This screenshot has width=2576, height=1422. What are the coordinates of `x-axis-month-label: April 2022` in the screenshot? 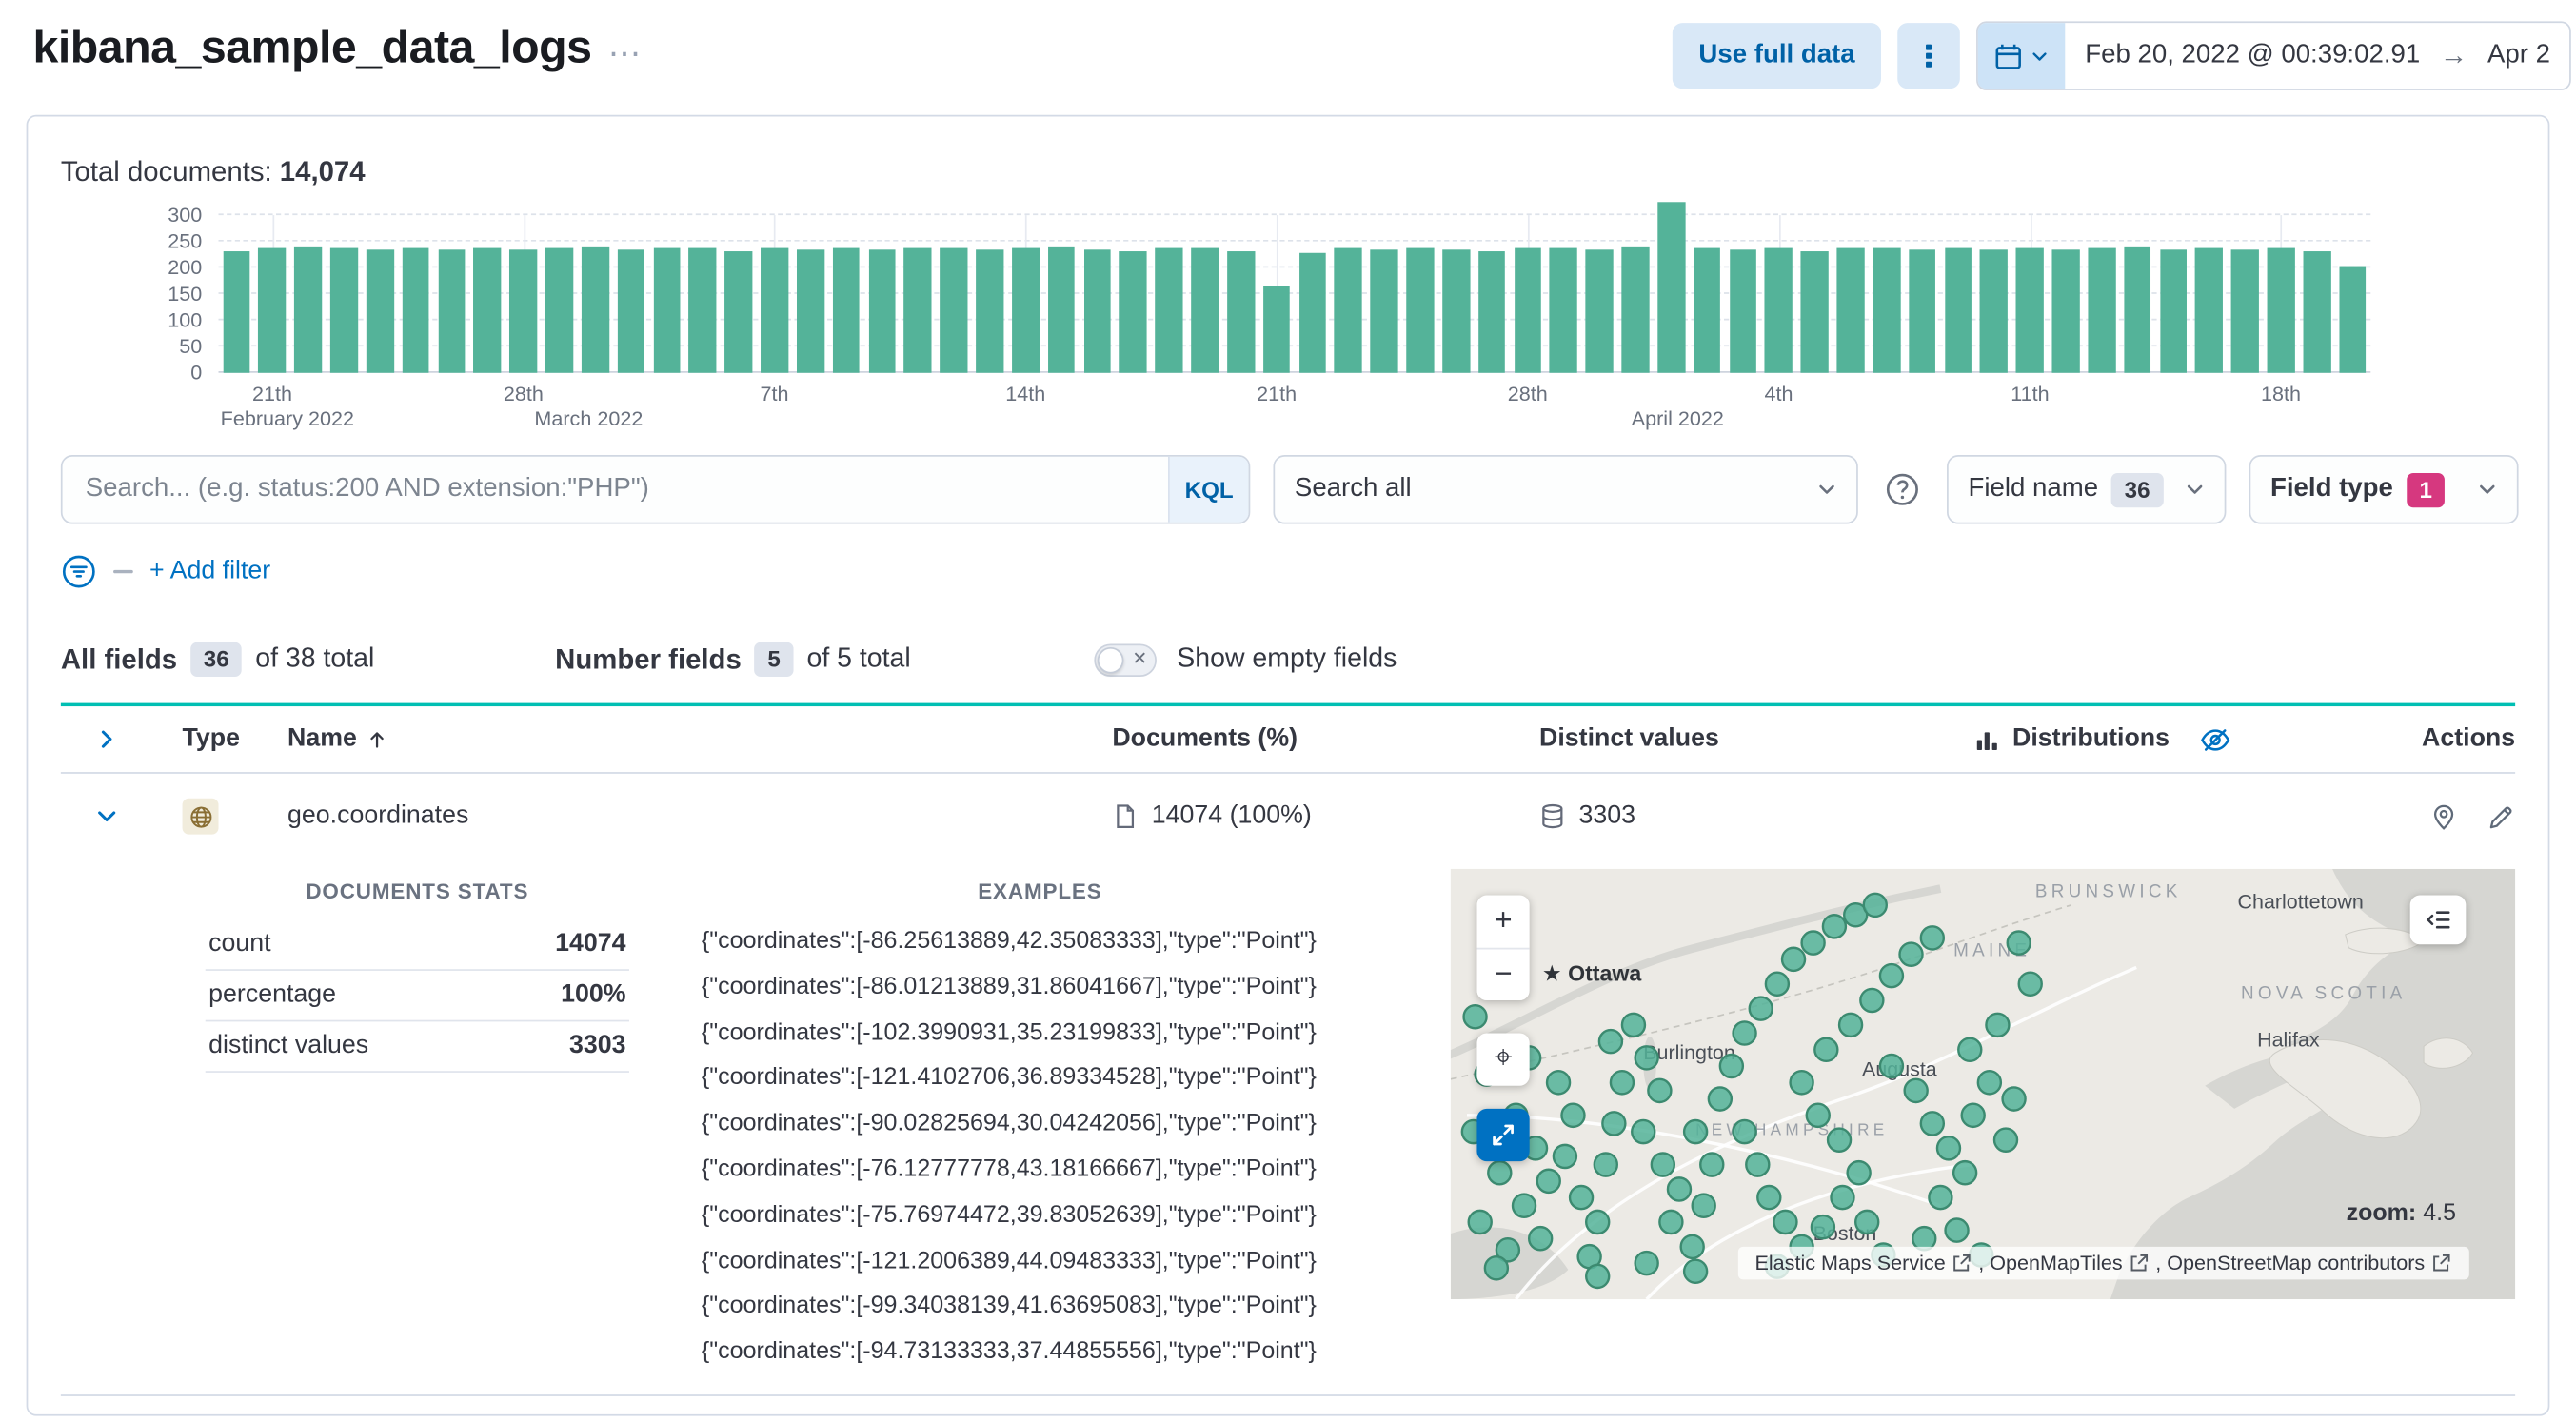 It's located at (1677, 418).